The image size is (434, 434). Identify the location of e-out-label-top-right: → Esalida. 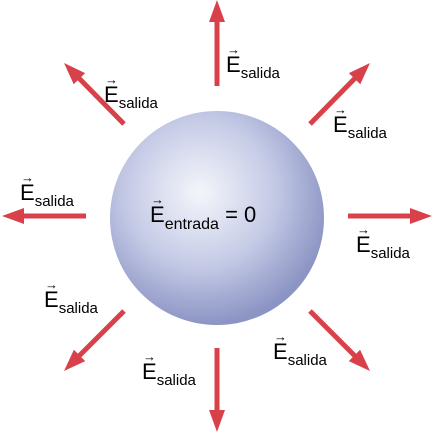
(360, 122).